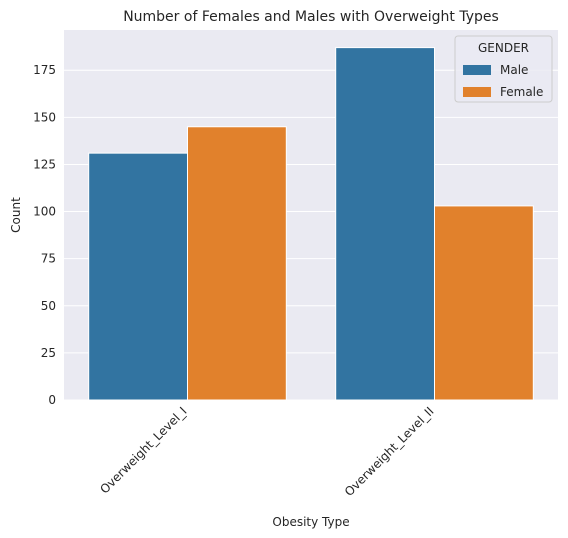 This screenshot has height=538, width=568. What do you see at coordinates (48, 259) in the screenshot?
I see `y-tick-label: 75` at bounding box center [48, 259].